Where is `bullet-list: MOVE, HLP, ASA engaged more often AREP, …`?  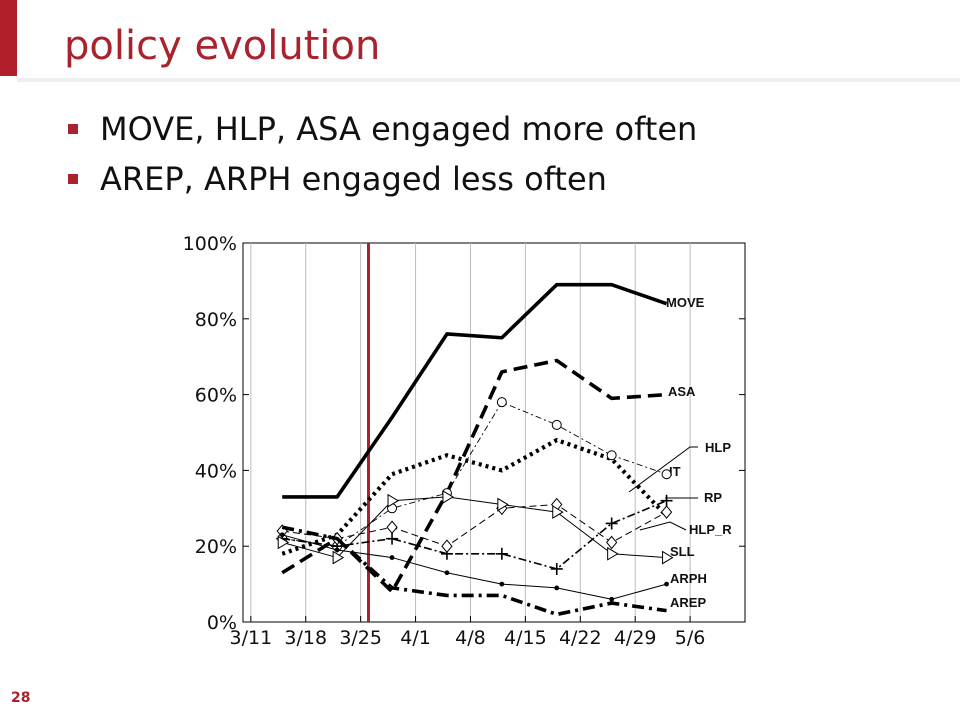
bullet-list: MOVE, HLP, ASA engaged more often AREP, … is located at coordinates (382, 154).